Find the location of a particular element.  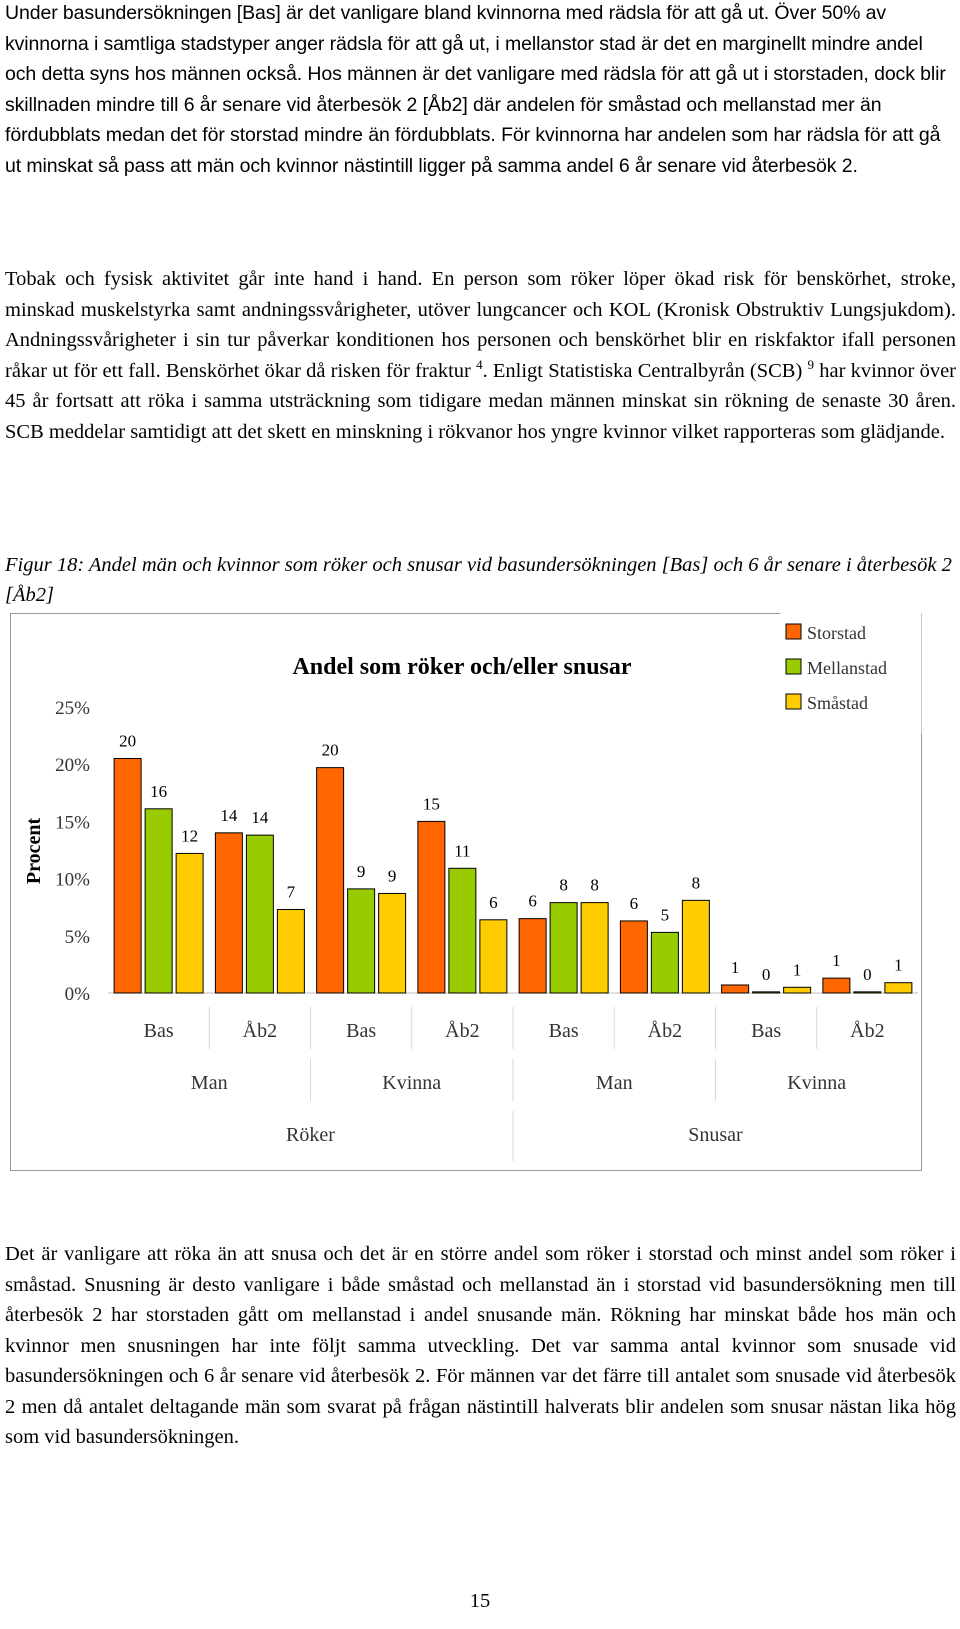

legend-label: Småstad is located at coordinates (837, 703).